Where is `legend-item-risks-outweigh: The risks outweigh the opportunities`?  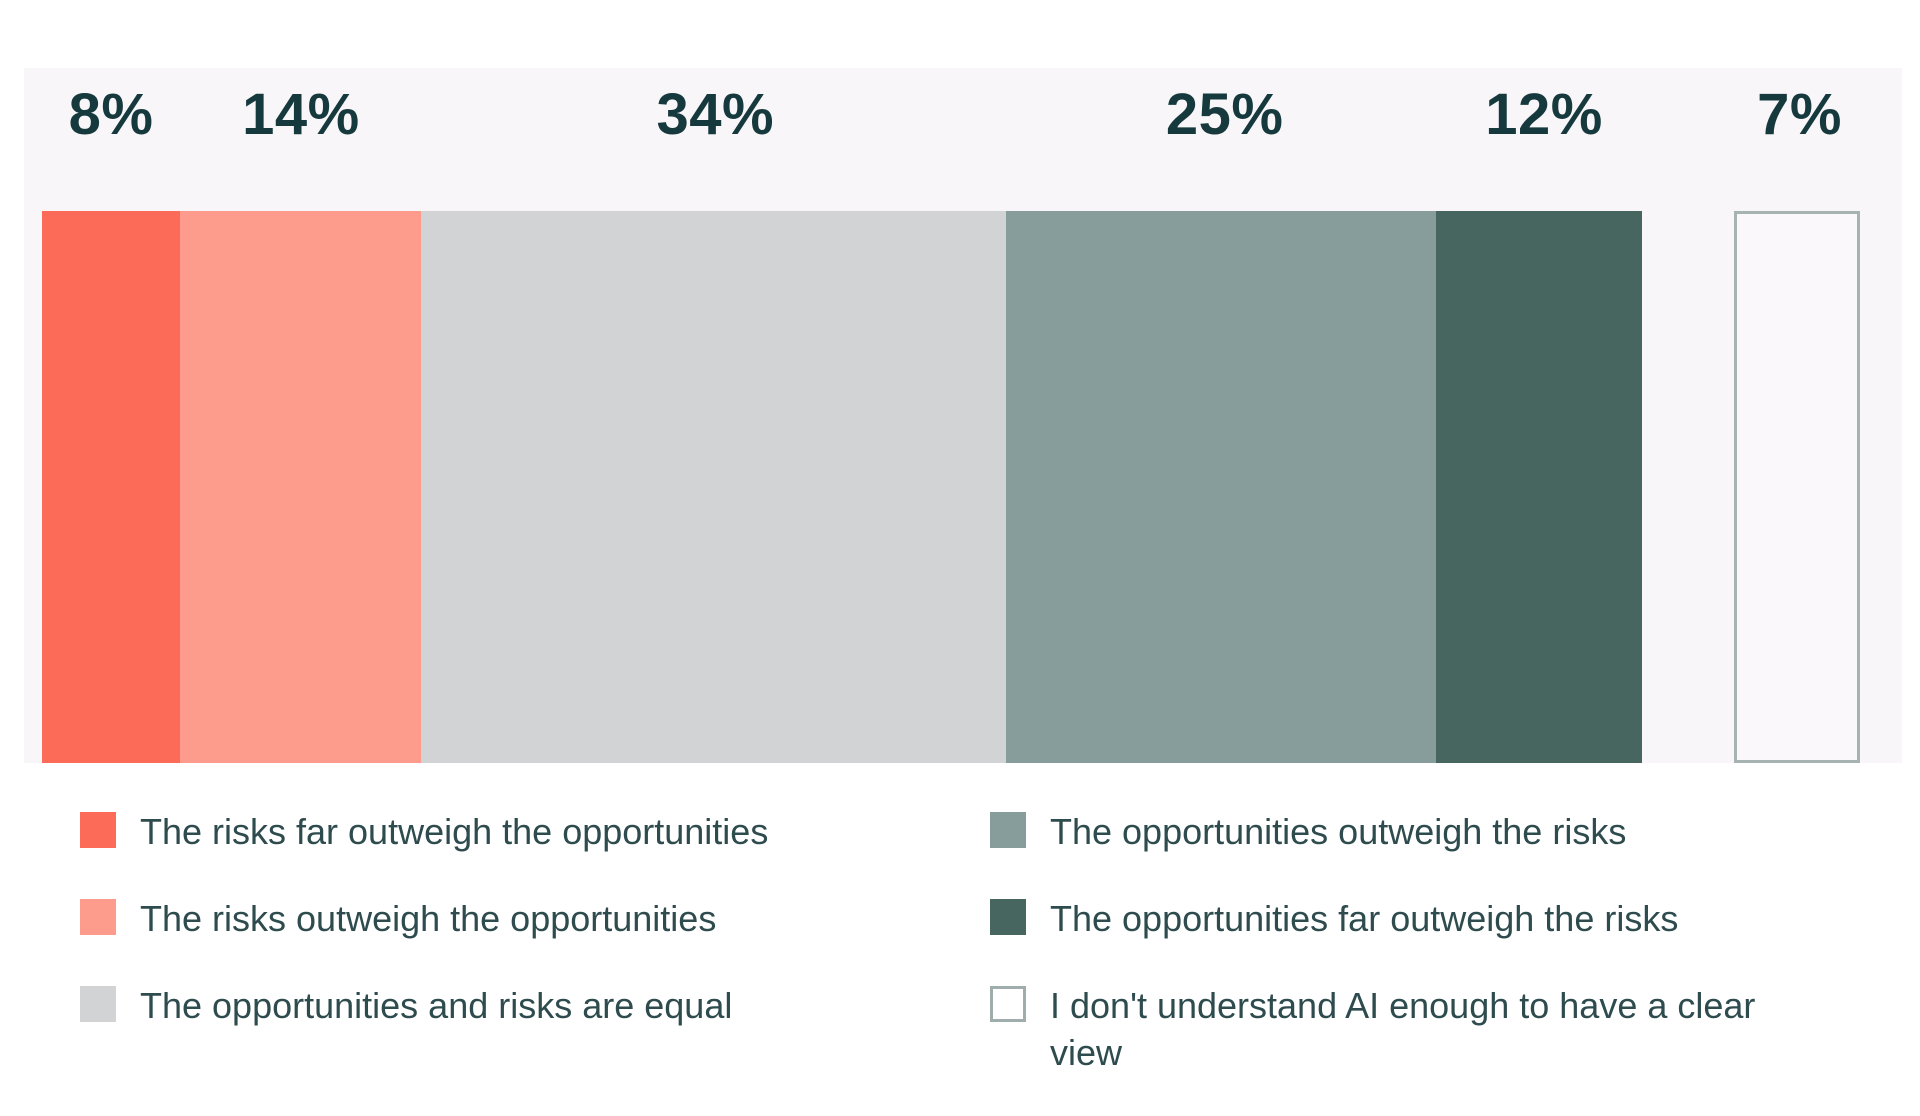
legend-item-risks-outweigh: The risks outweigh the opportunities is located at coordinates (535, 918).